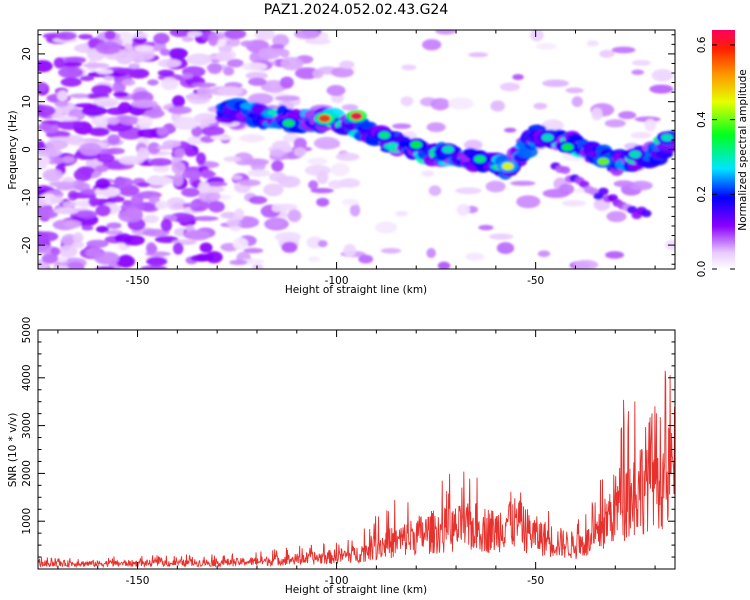 This screenshot has height=600, width=750. Describe the element at coordinates (356, 10) in the screenshot. I see `figure-title: PAZ1.2024.052.02.43.G24` at that location.